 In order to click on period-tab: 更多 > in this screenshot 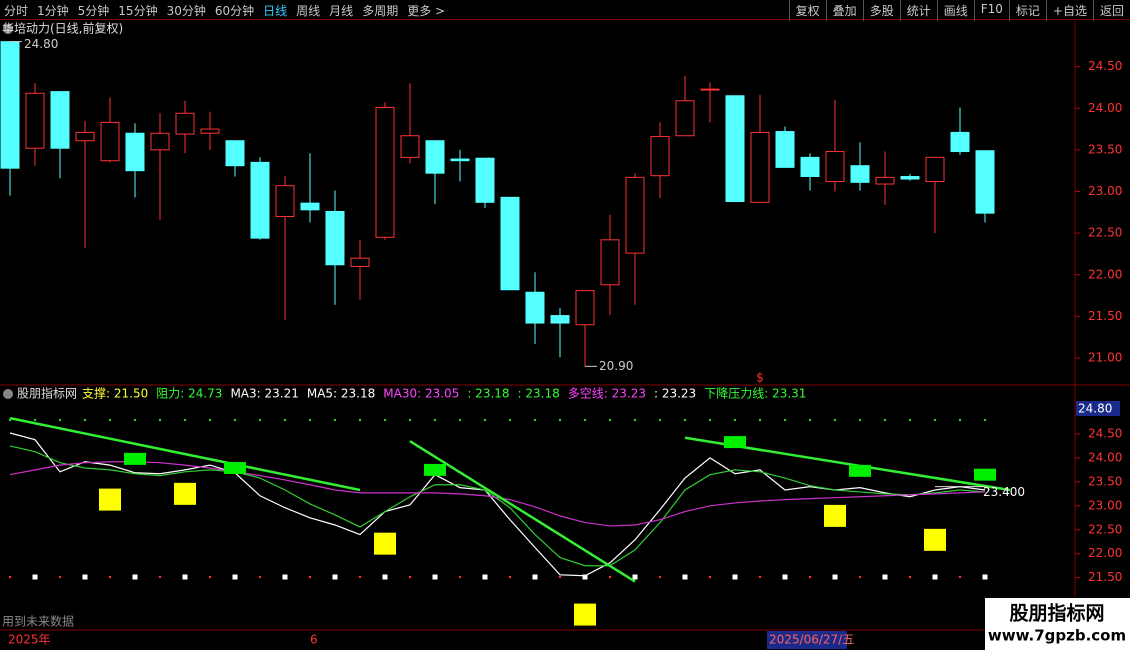, I will do `click(426, 11)`.